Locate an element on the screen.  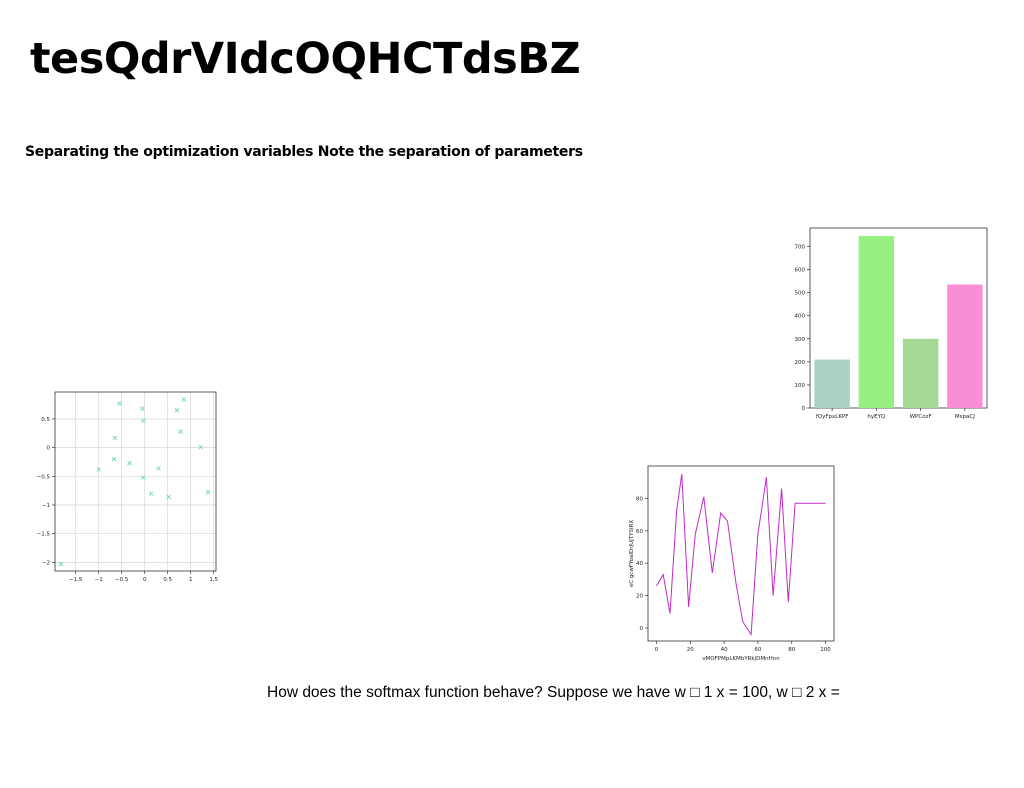
scatter-y-tick-label: −1.5 is located at coordinates (44, 535).